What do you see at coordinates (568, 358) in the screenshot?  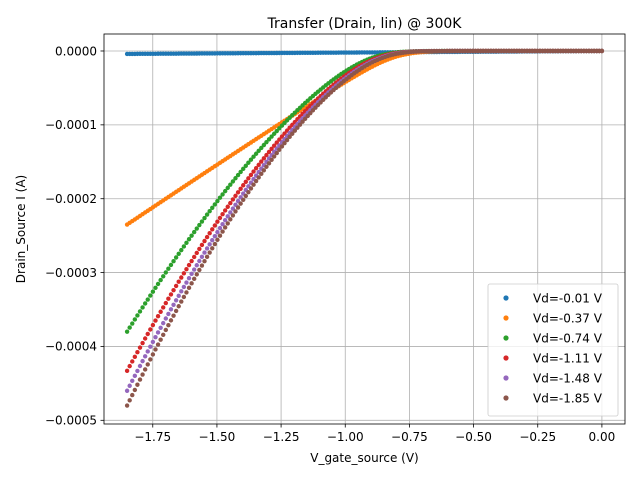 I see `legend-label: Vd=-1.11 V` at bounding box center [568, 358].